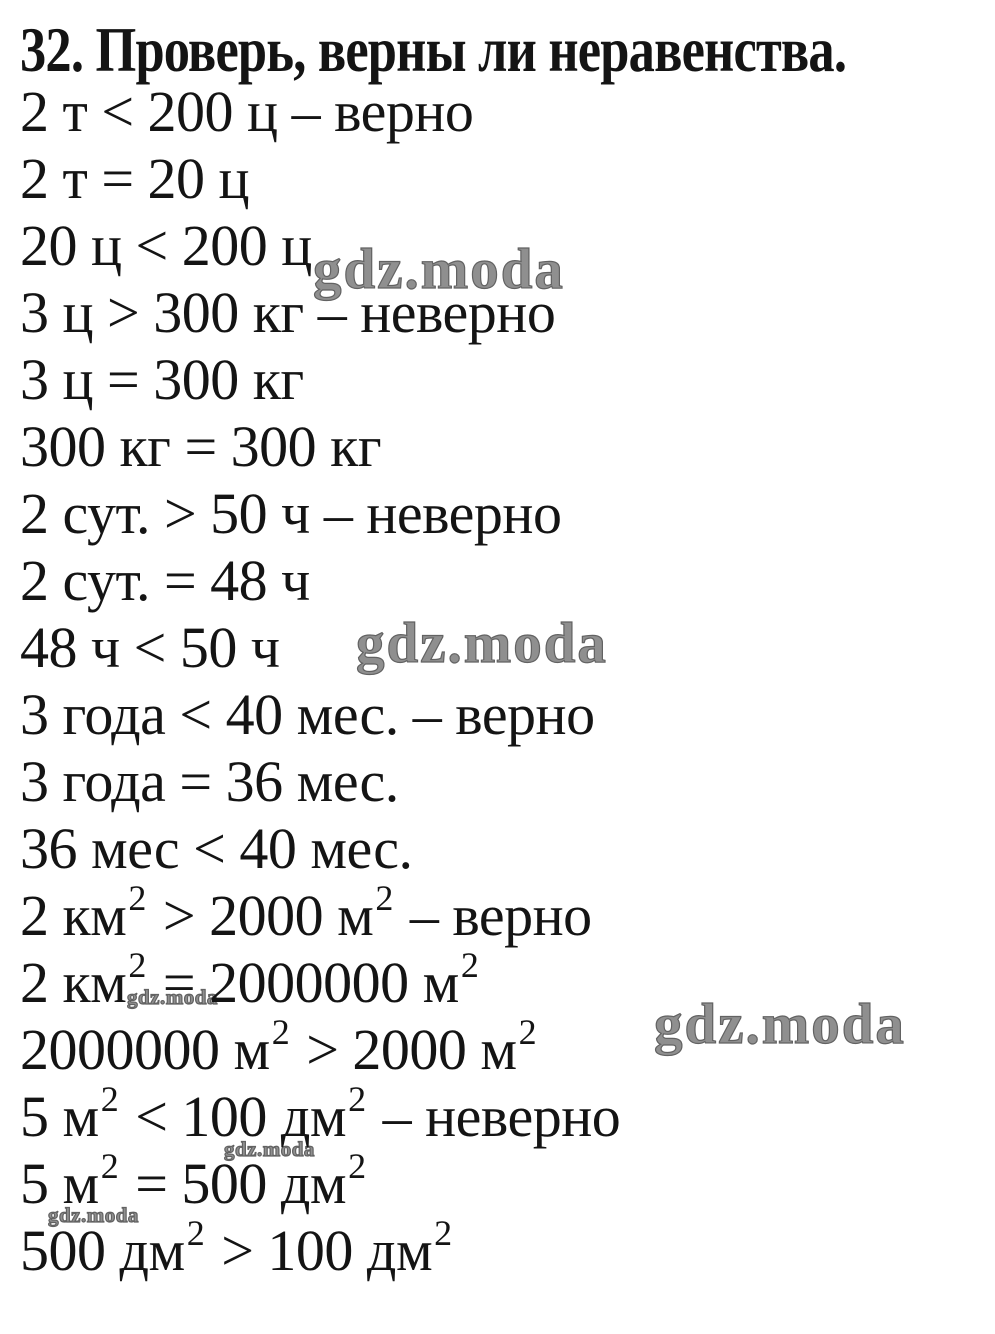 This screenshot has width=995, height=1334. I want to click on line-text: 20 ц < 200 ц, so click(166, 245).